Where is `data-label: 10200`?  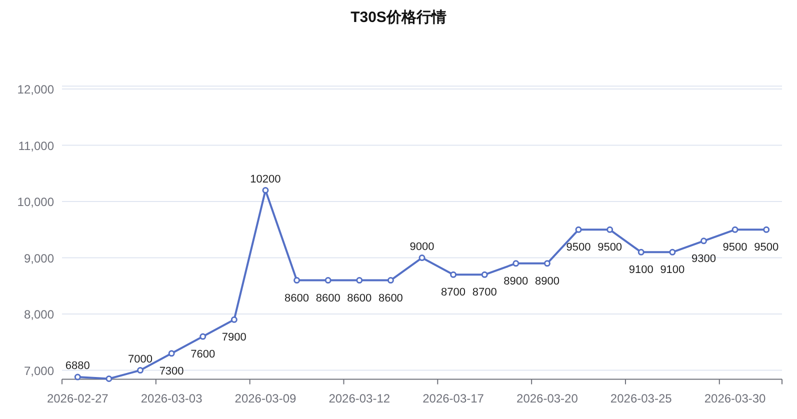 data-label: 10200 is located at coordinates (265, 179).